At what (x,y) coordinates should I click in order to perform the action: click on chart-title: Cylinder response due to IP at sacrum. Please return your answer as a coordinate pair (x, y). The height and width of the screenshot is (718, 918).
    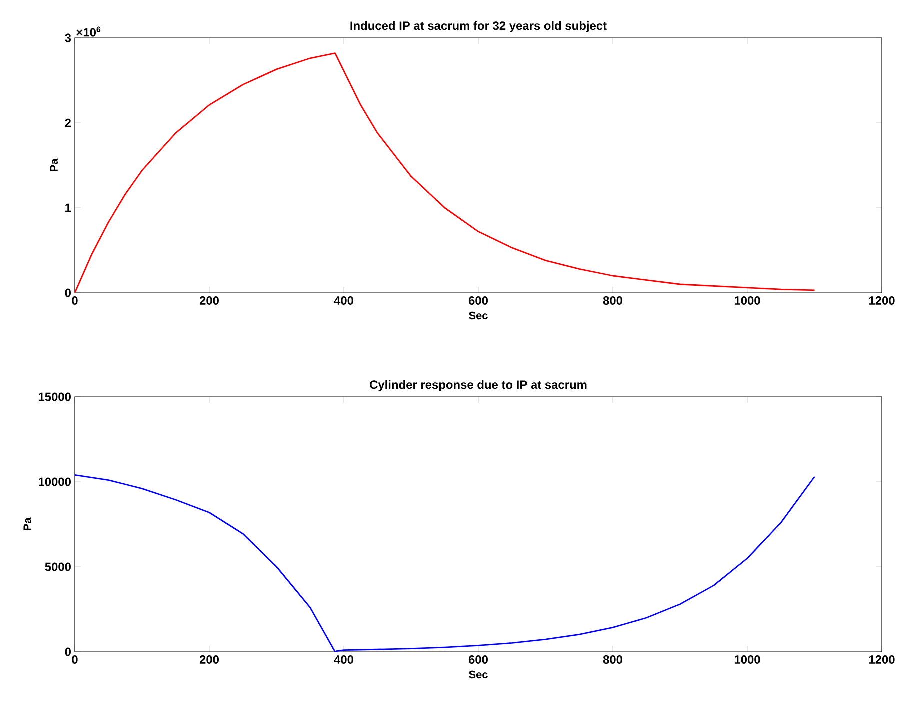
    Looking at the image, I should click on (478, 386).